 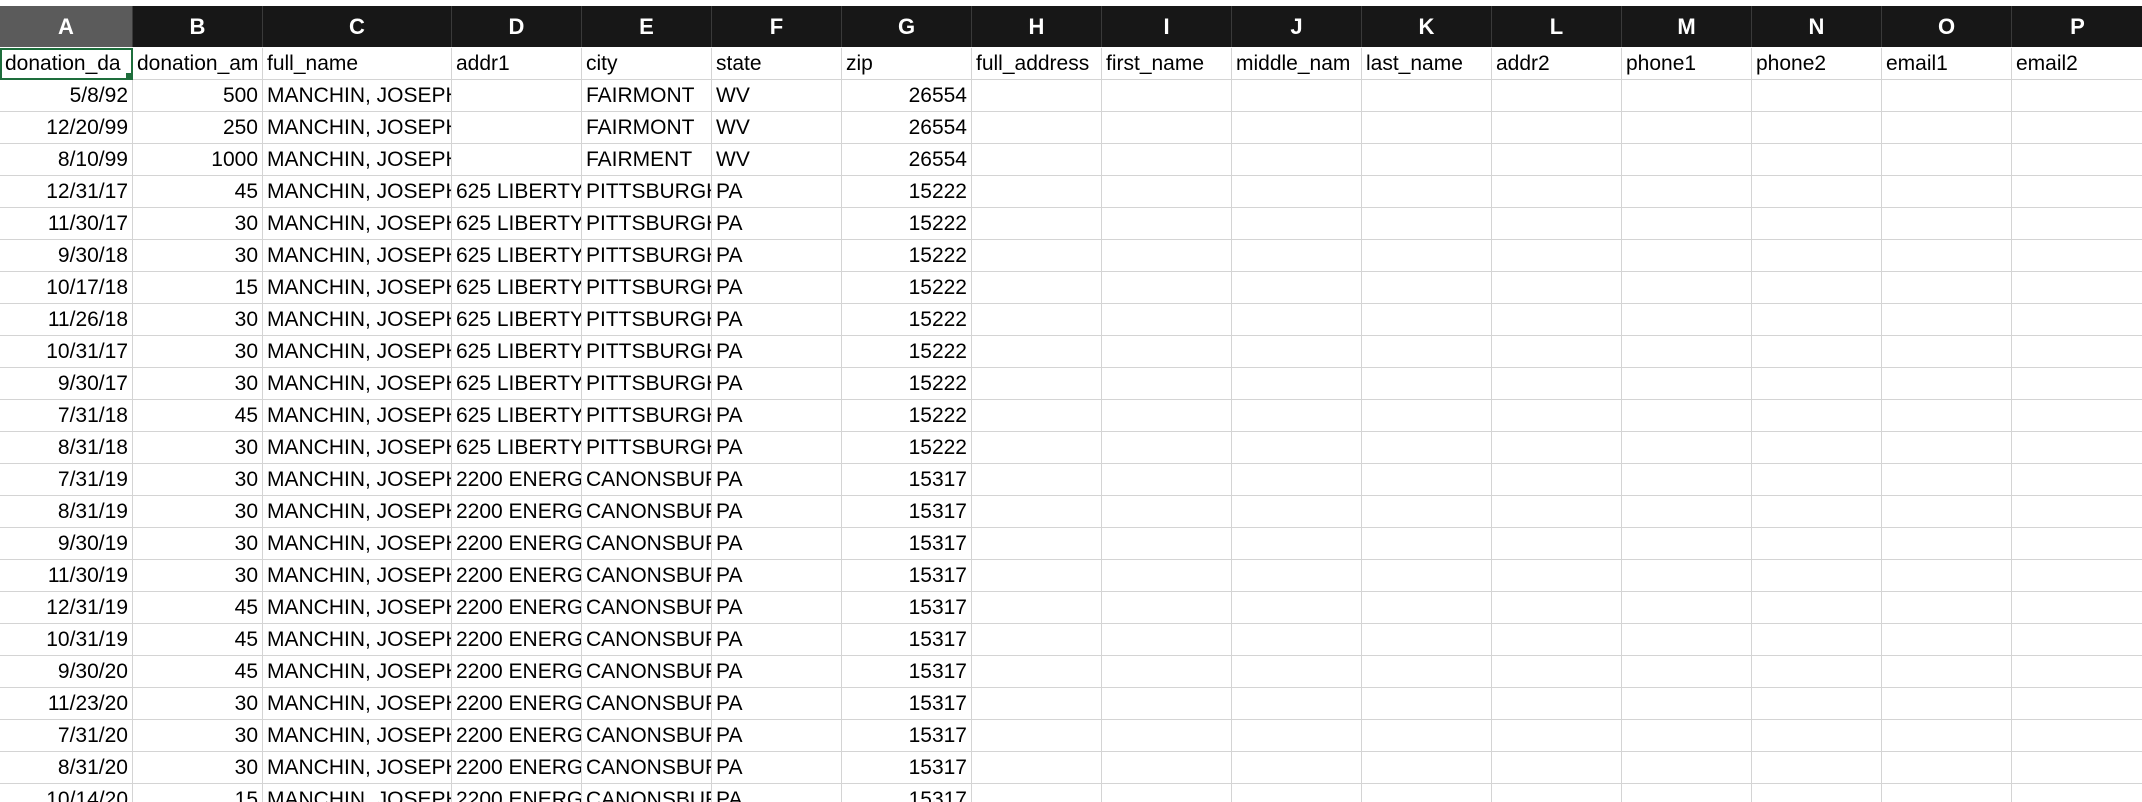 What do you see at coordinates (66, 736) in the screenshot?
I see `cell-a: 7/31/20` at bounding box center [66, 736].